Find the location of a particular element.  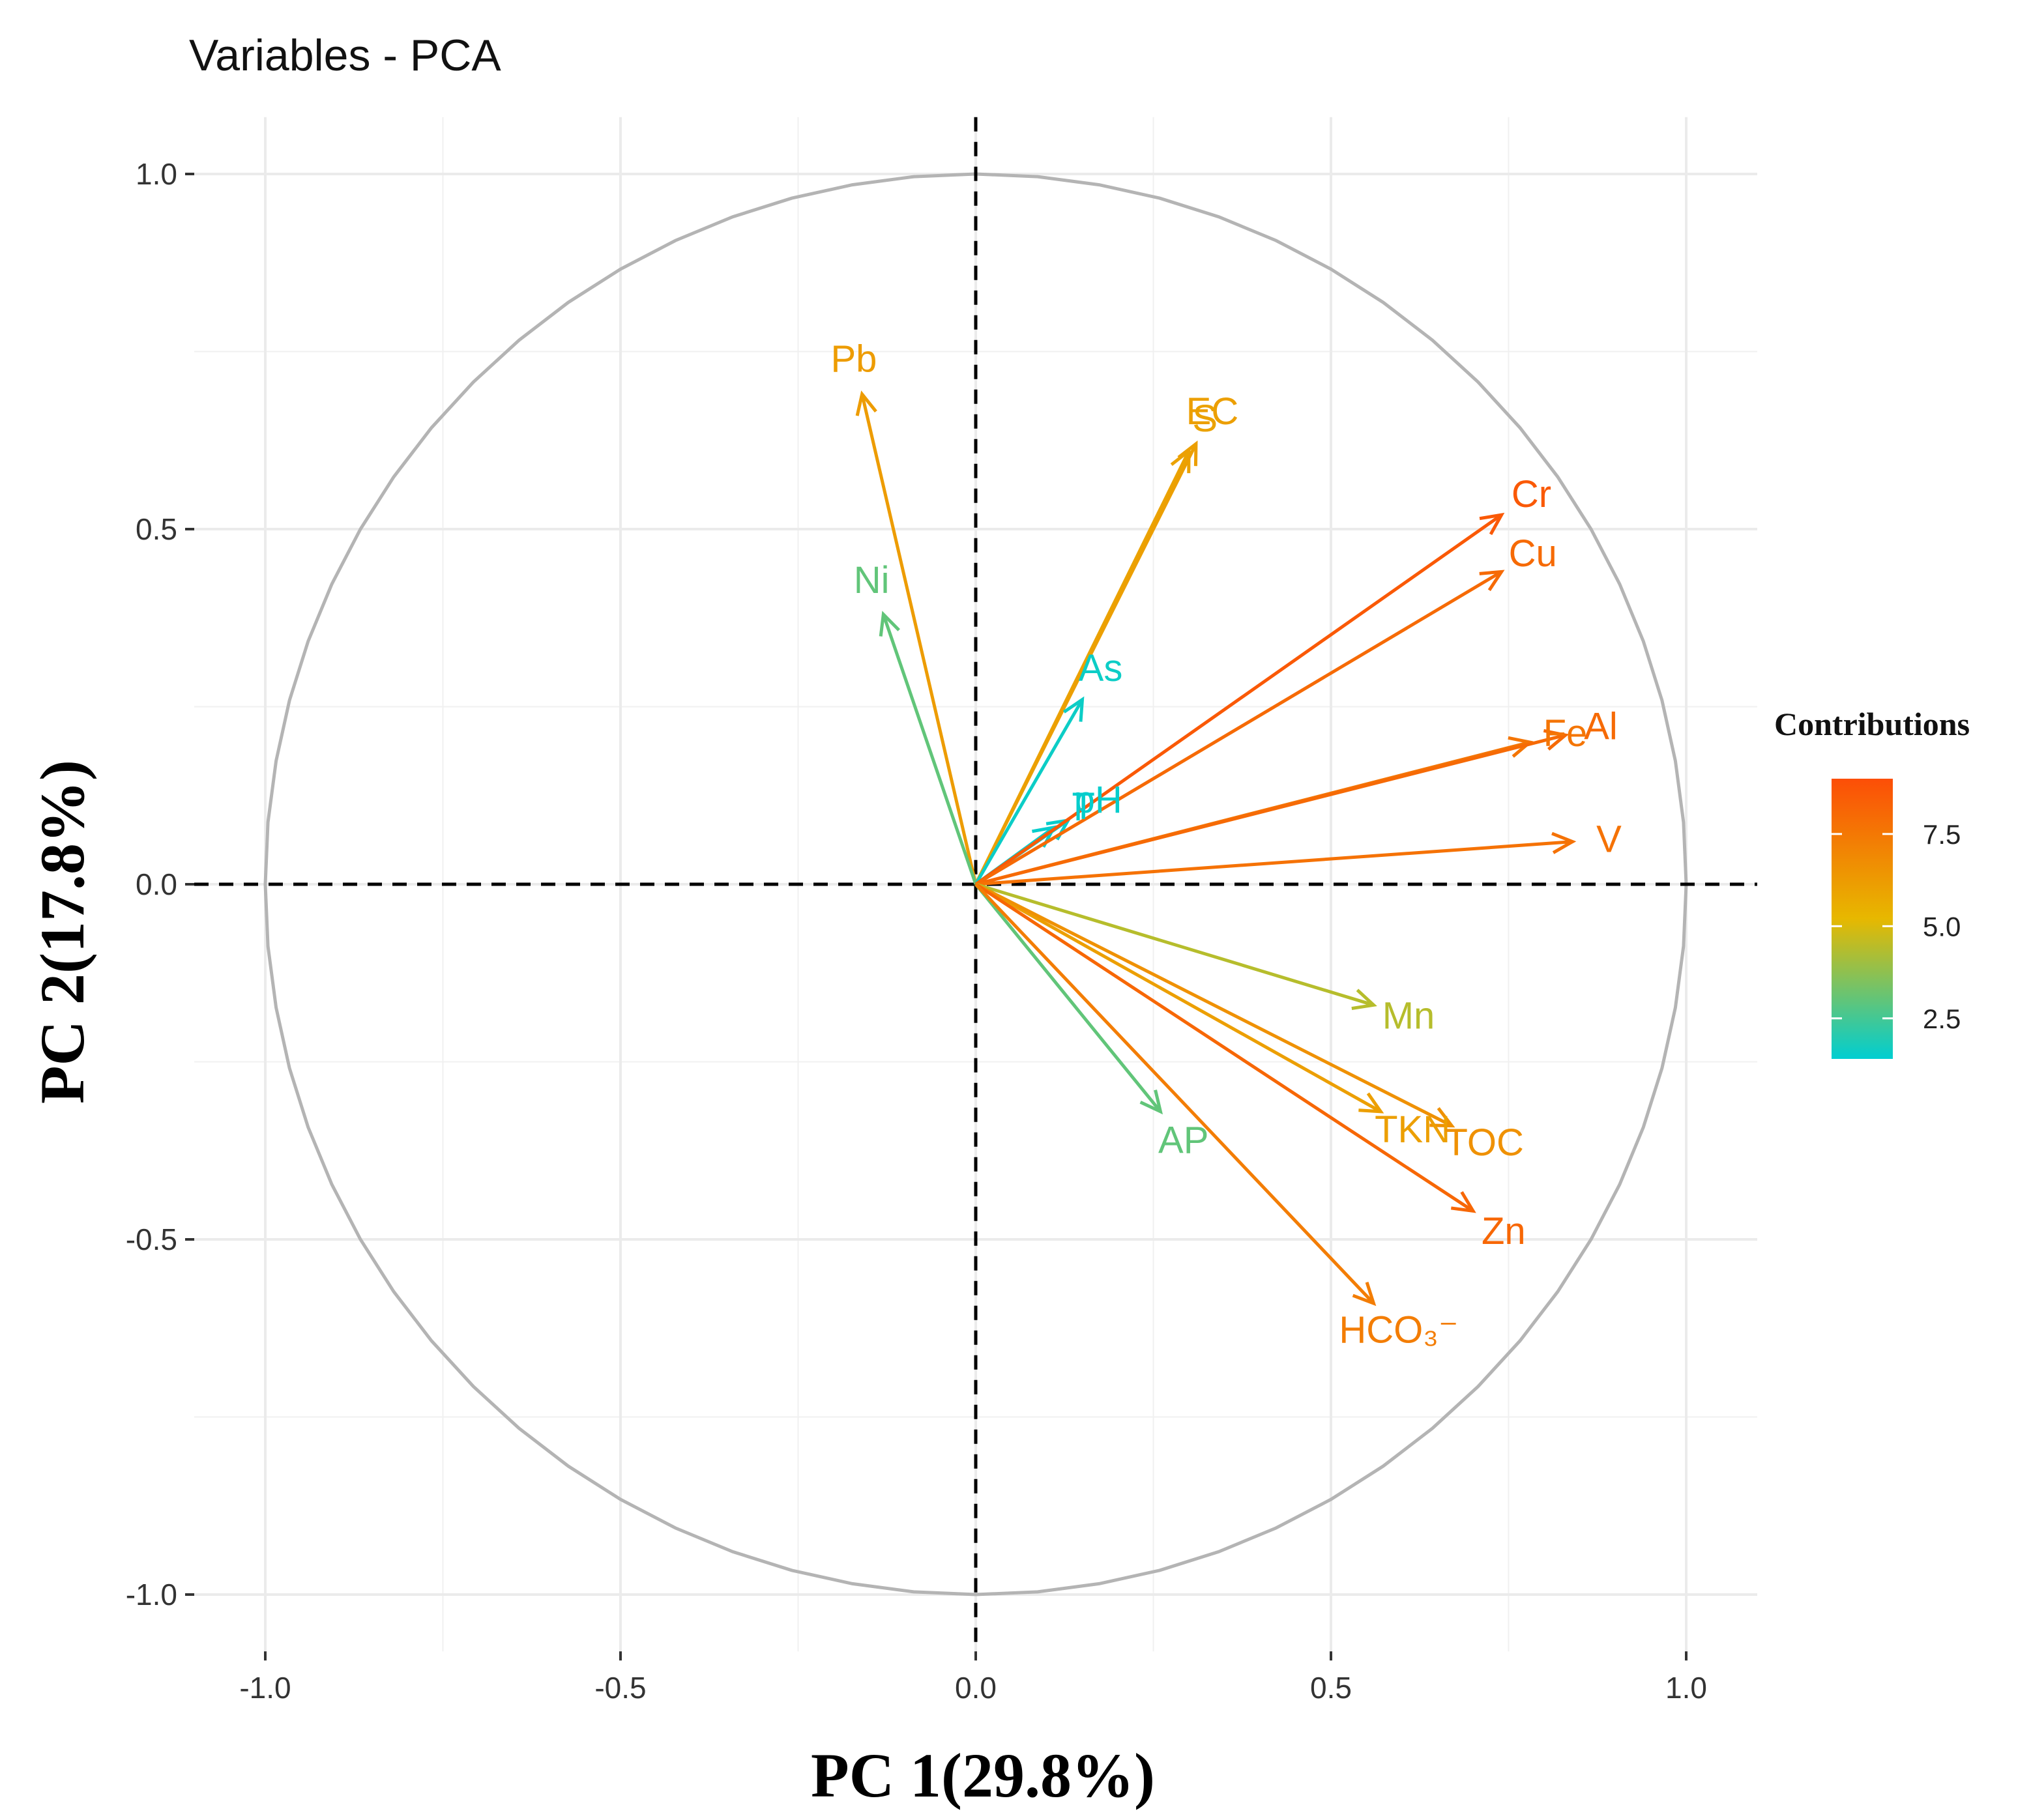

x-tick-label: -1.0 is located at coordinates (265, 1688).